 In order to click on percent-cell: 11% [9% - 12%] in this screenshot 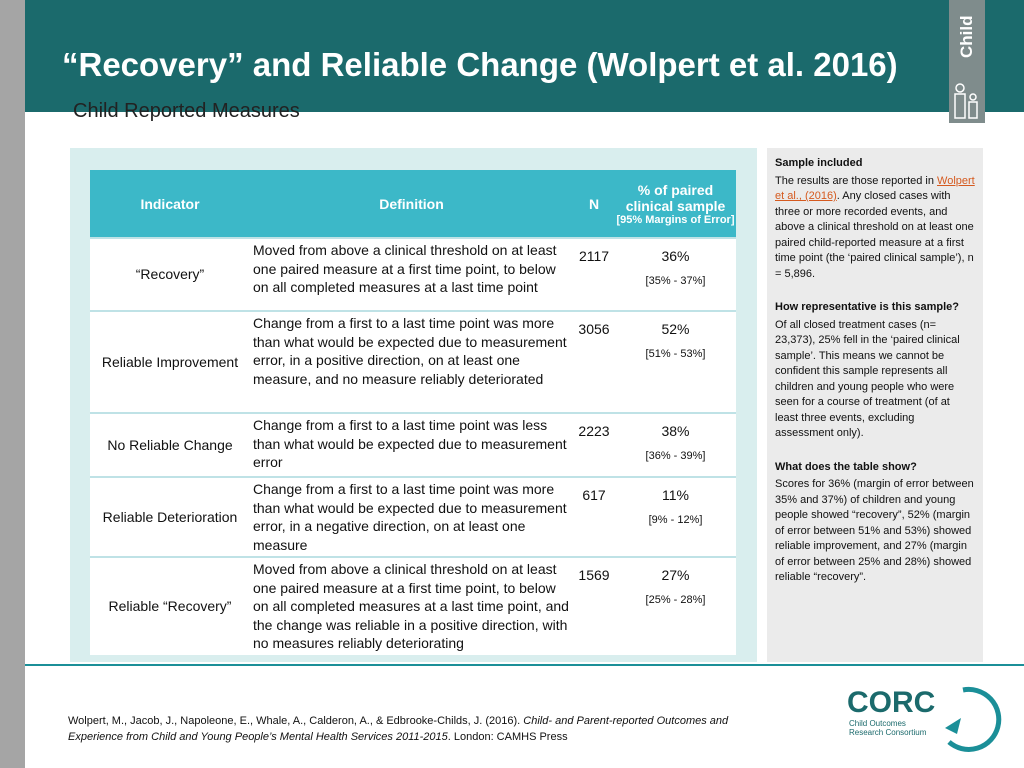, I will do `click(675, 516)`.